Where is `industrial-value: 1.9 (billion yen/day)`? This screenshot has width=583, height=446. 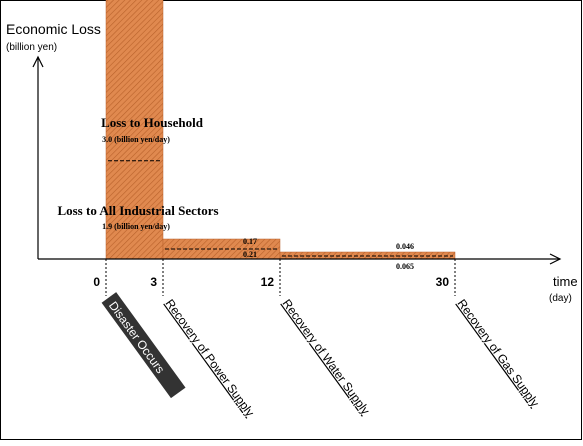 industrial-value: 1.9 (billion yen/day) is located at coordinates (136, 226).